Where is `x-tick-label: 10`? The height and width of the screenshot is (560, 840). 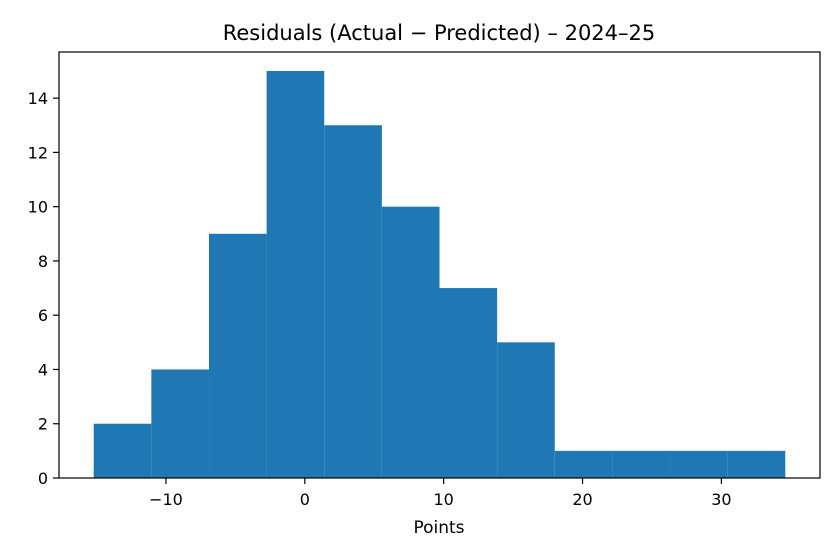 x-tick-label: 10 is located at coordinates (443, 499).